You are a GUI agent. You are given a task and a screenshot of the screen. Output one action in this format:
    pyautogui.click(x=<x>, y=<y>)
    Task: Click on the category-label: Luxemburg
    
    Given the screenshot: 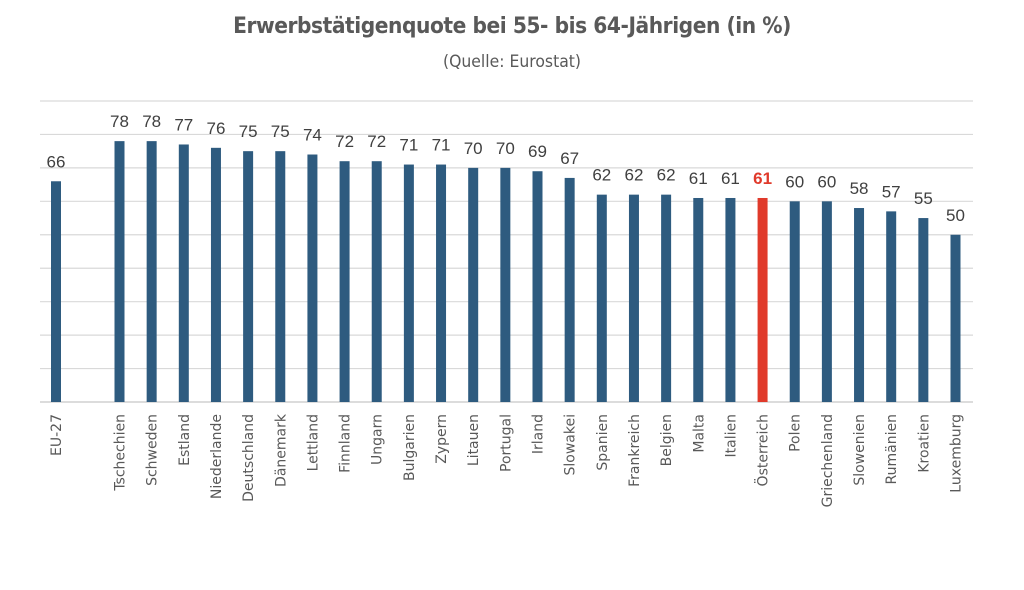 What is the action you would take?
    pyautogui.click(x=957, y=453)
    